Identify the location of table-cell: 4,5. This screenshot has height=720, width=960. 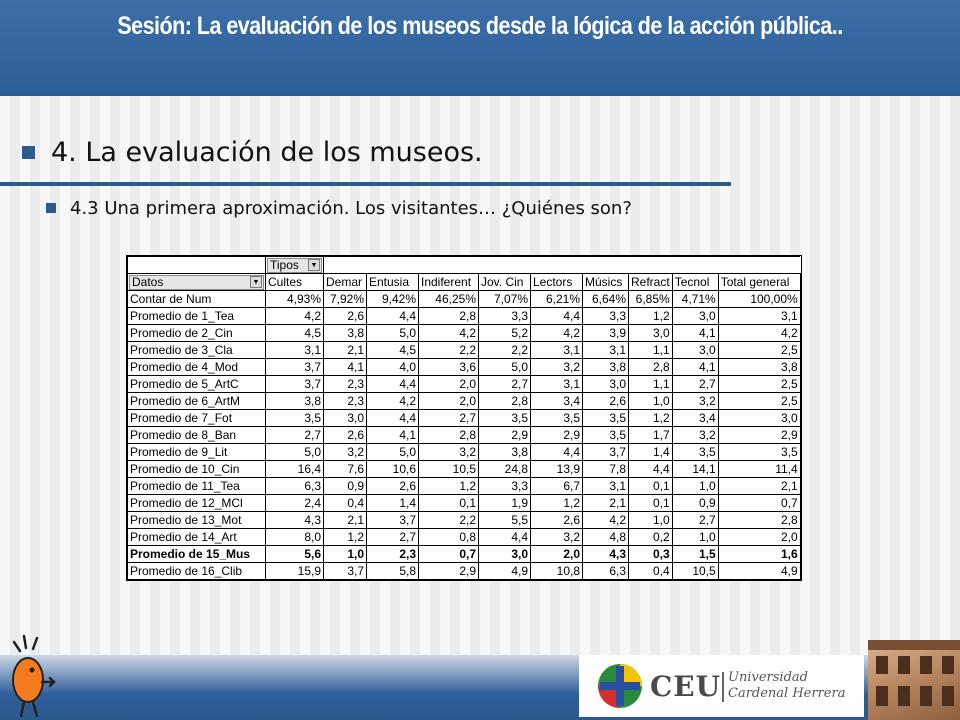
(294, 333).